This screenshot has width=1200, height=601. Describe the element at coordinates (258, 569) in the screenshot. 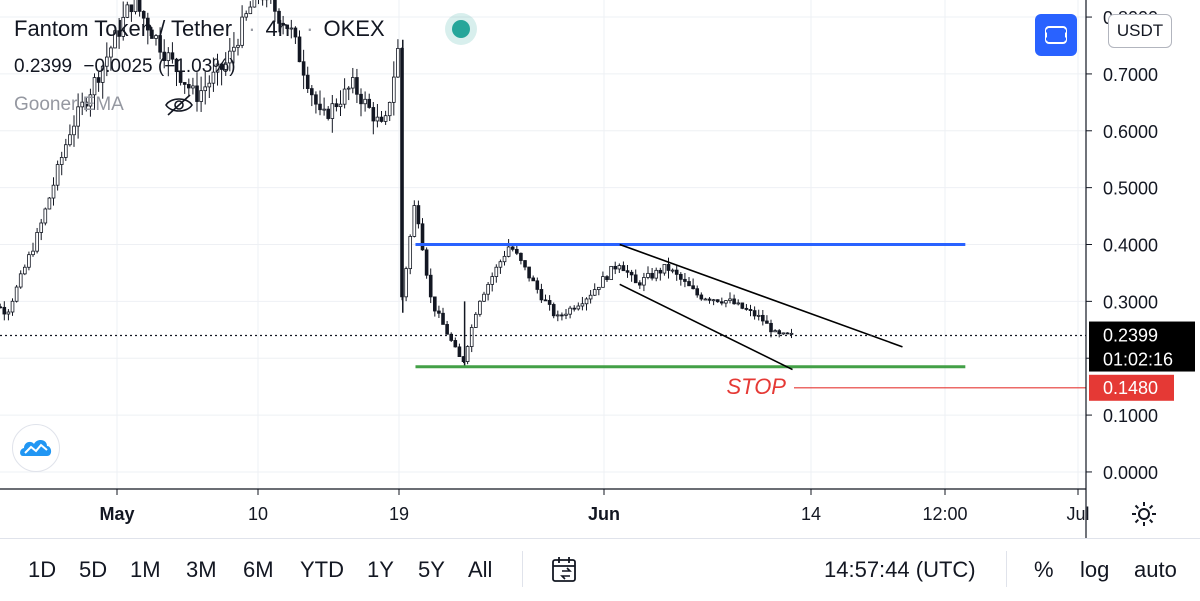

I see `range-6m: 6M` at that location.